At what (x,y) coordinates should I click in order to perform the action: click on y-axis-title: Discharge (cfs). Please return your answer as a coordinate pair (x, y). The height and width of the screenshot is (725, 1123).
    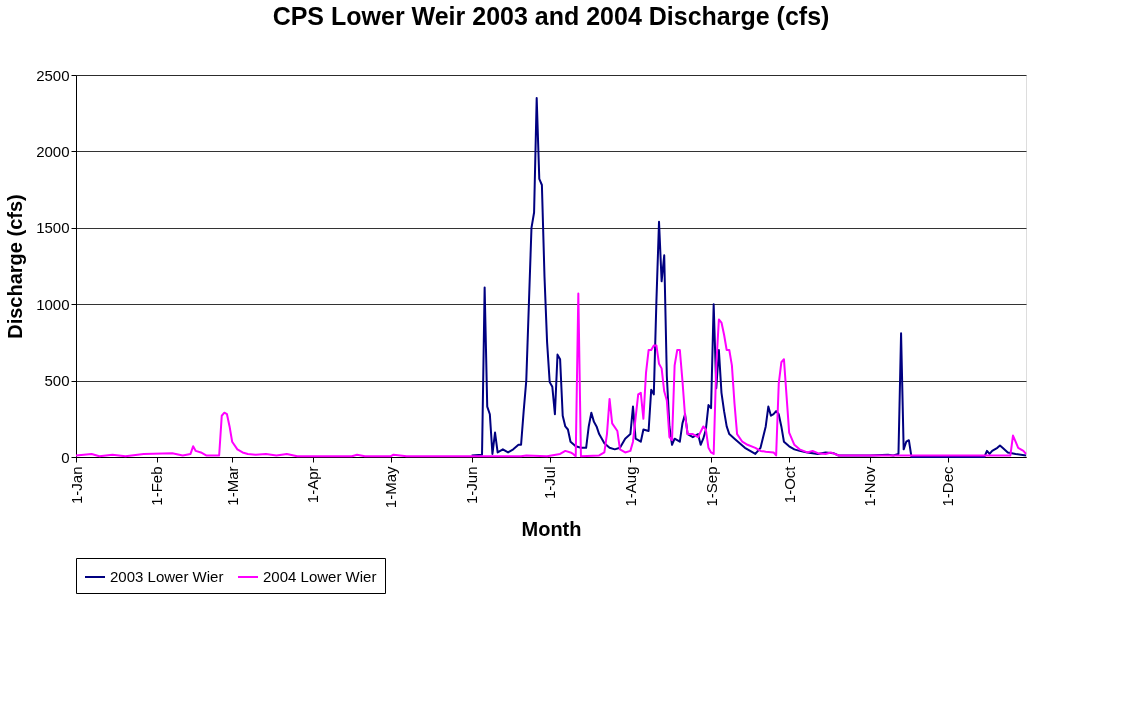
    Looking at the image, I should click on (15, 266).